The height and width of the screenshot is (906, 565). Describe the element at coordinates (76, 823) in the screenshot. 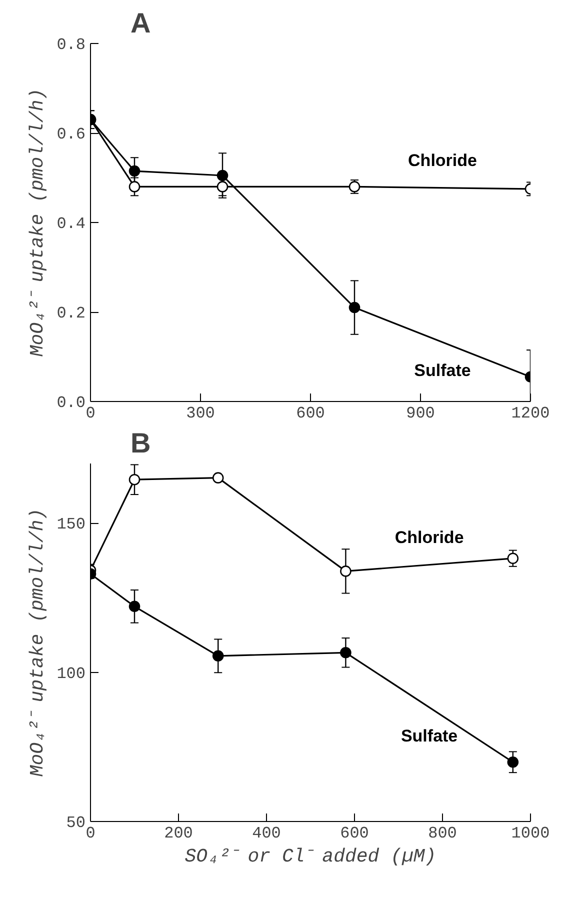

I see `y-tick-label: 50` at that location.